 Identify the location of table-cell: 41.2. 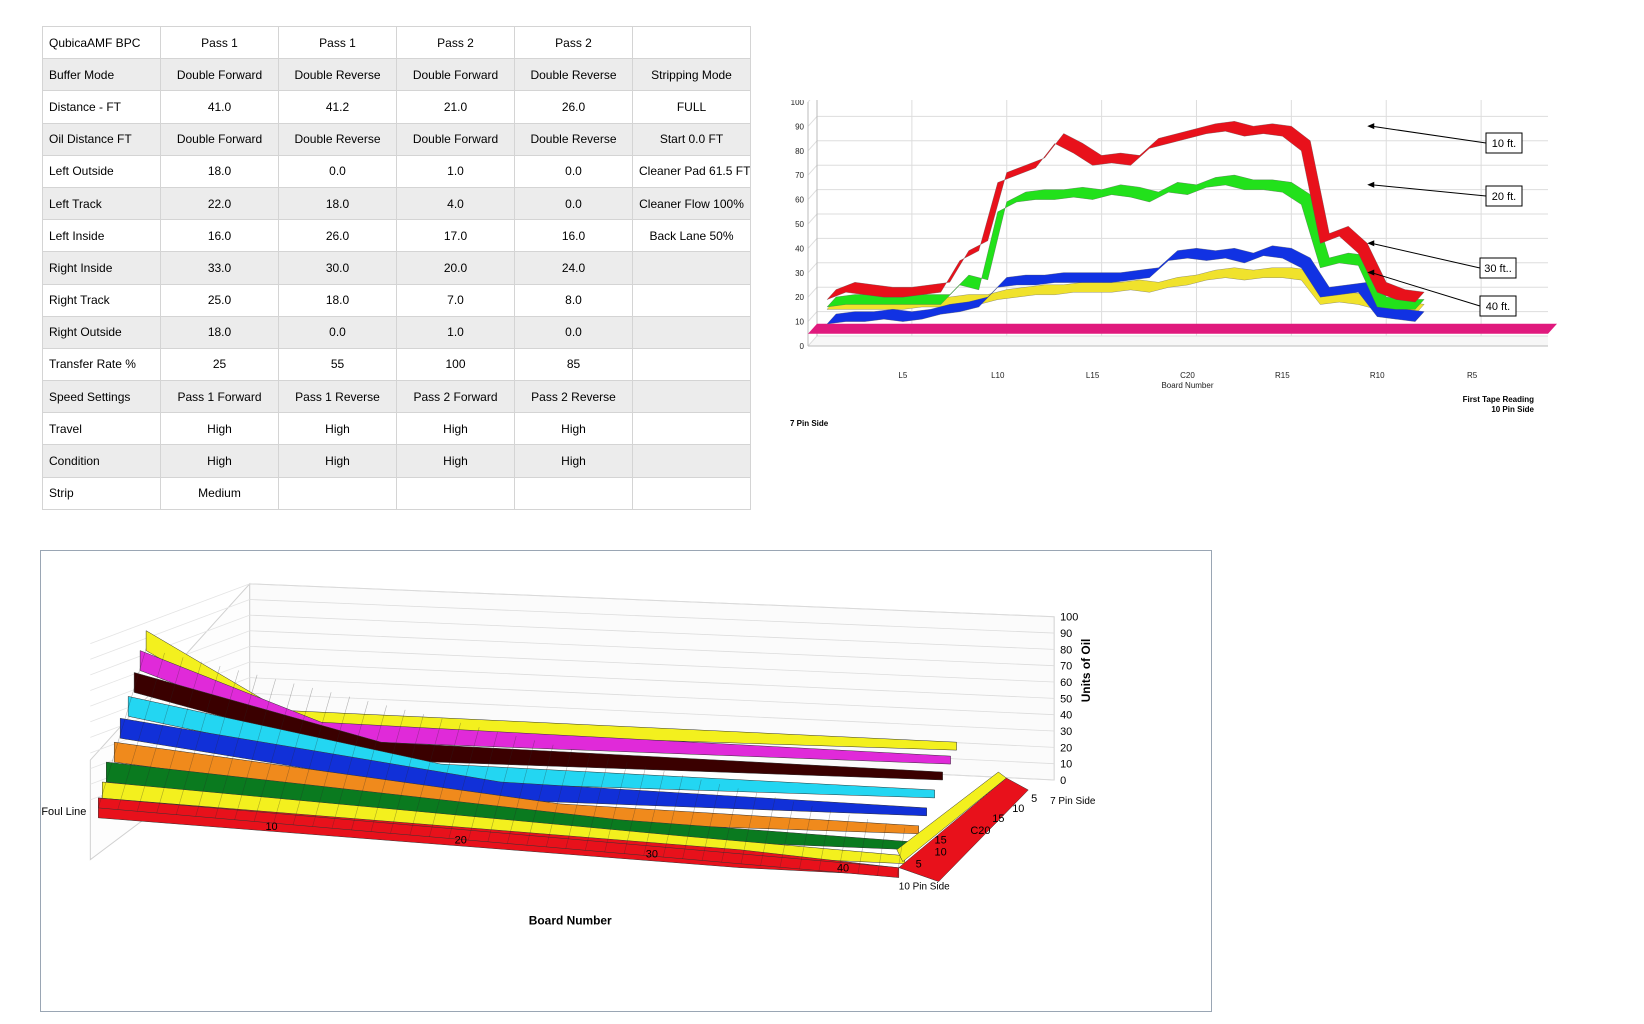
(337, 107).